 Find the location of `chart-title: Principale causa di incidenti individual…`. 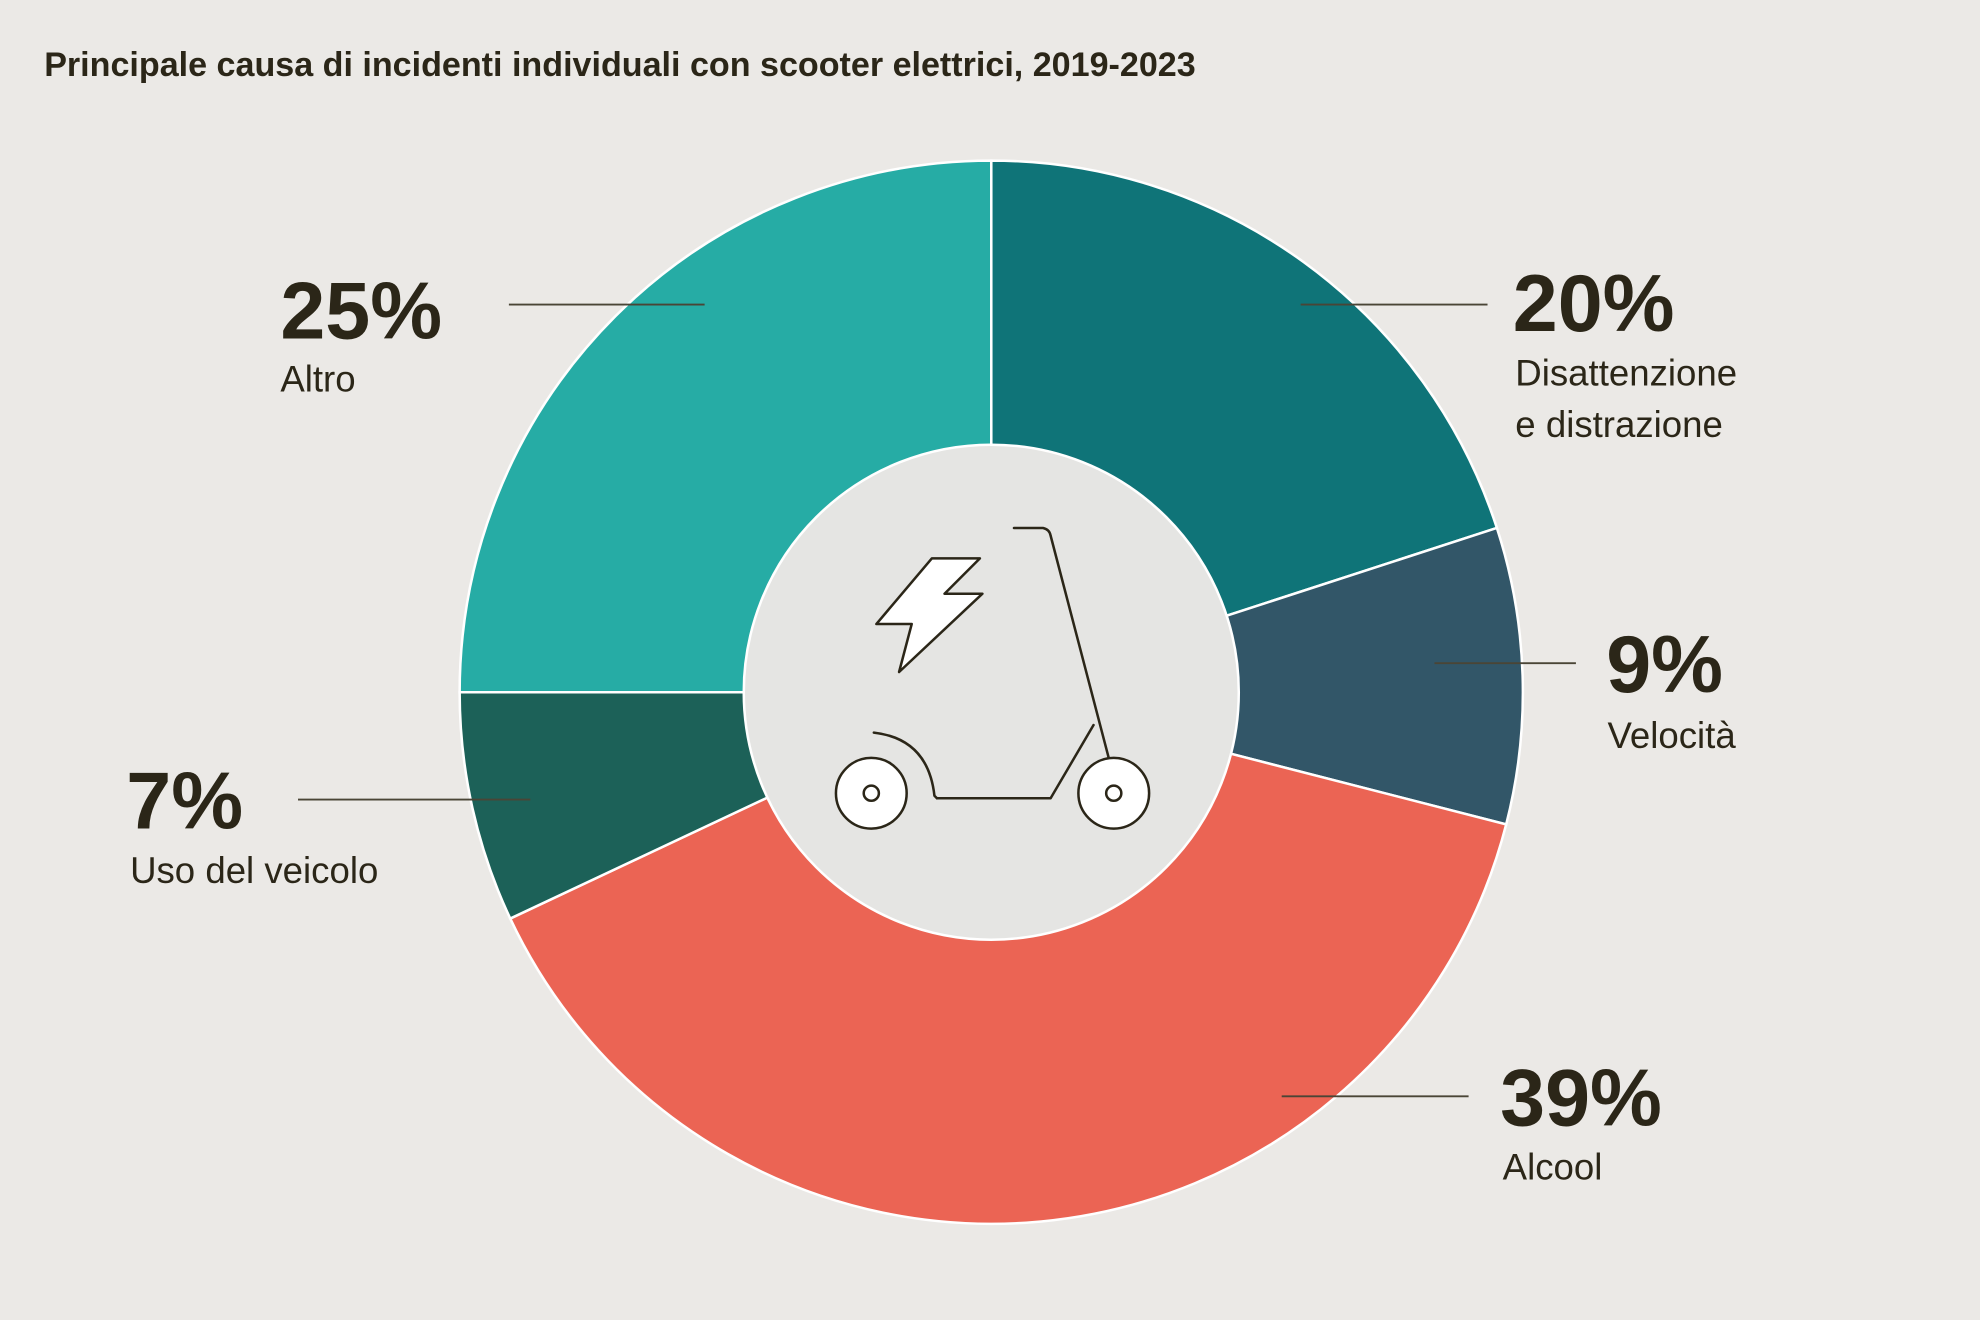

chart-title: Principale causa di incidenti individual… is located at coordinates (620, 65).